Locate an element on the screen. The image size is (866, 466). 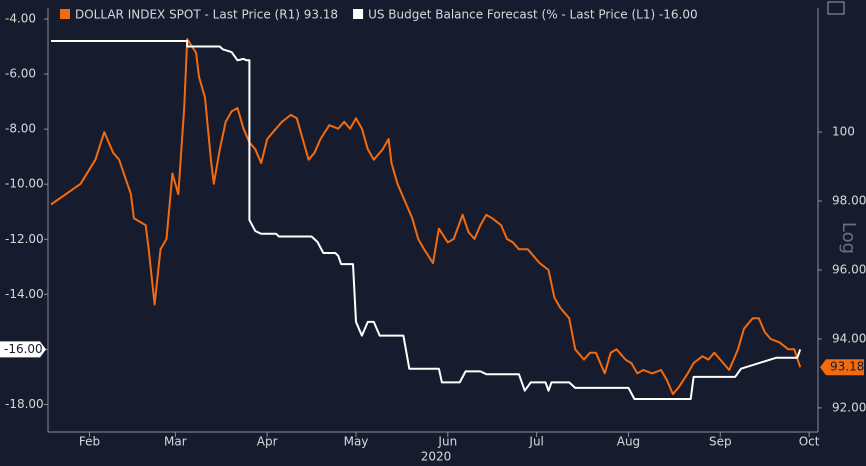
x-tick-label: Jul is located at coordinates (535, 442).